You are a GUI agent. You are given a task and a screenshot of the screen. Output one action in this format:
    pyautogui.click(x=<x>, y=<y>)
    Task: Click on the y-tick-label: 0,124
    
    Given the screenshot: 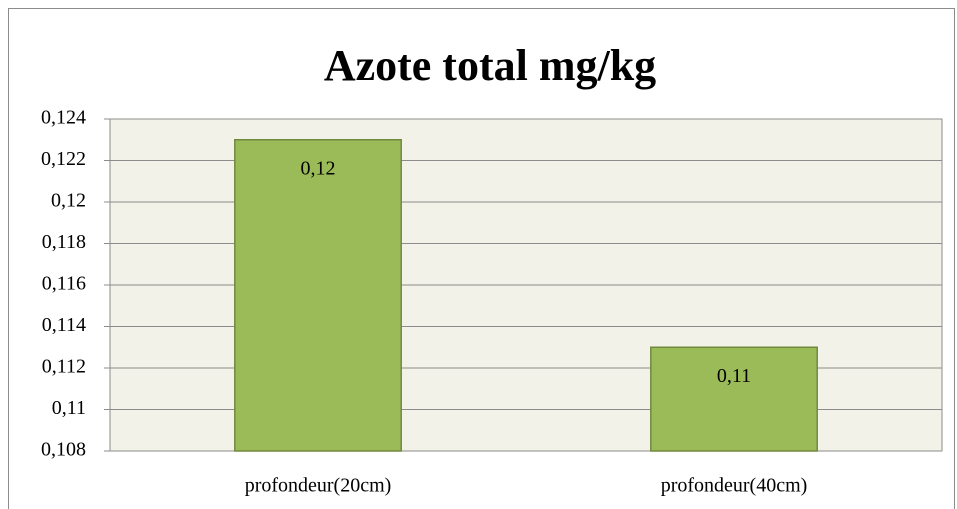 What is the action you would take?
    pyautogui.click(x=63, y=118)
    